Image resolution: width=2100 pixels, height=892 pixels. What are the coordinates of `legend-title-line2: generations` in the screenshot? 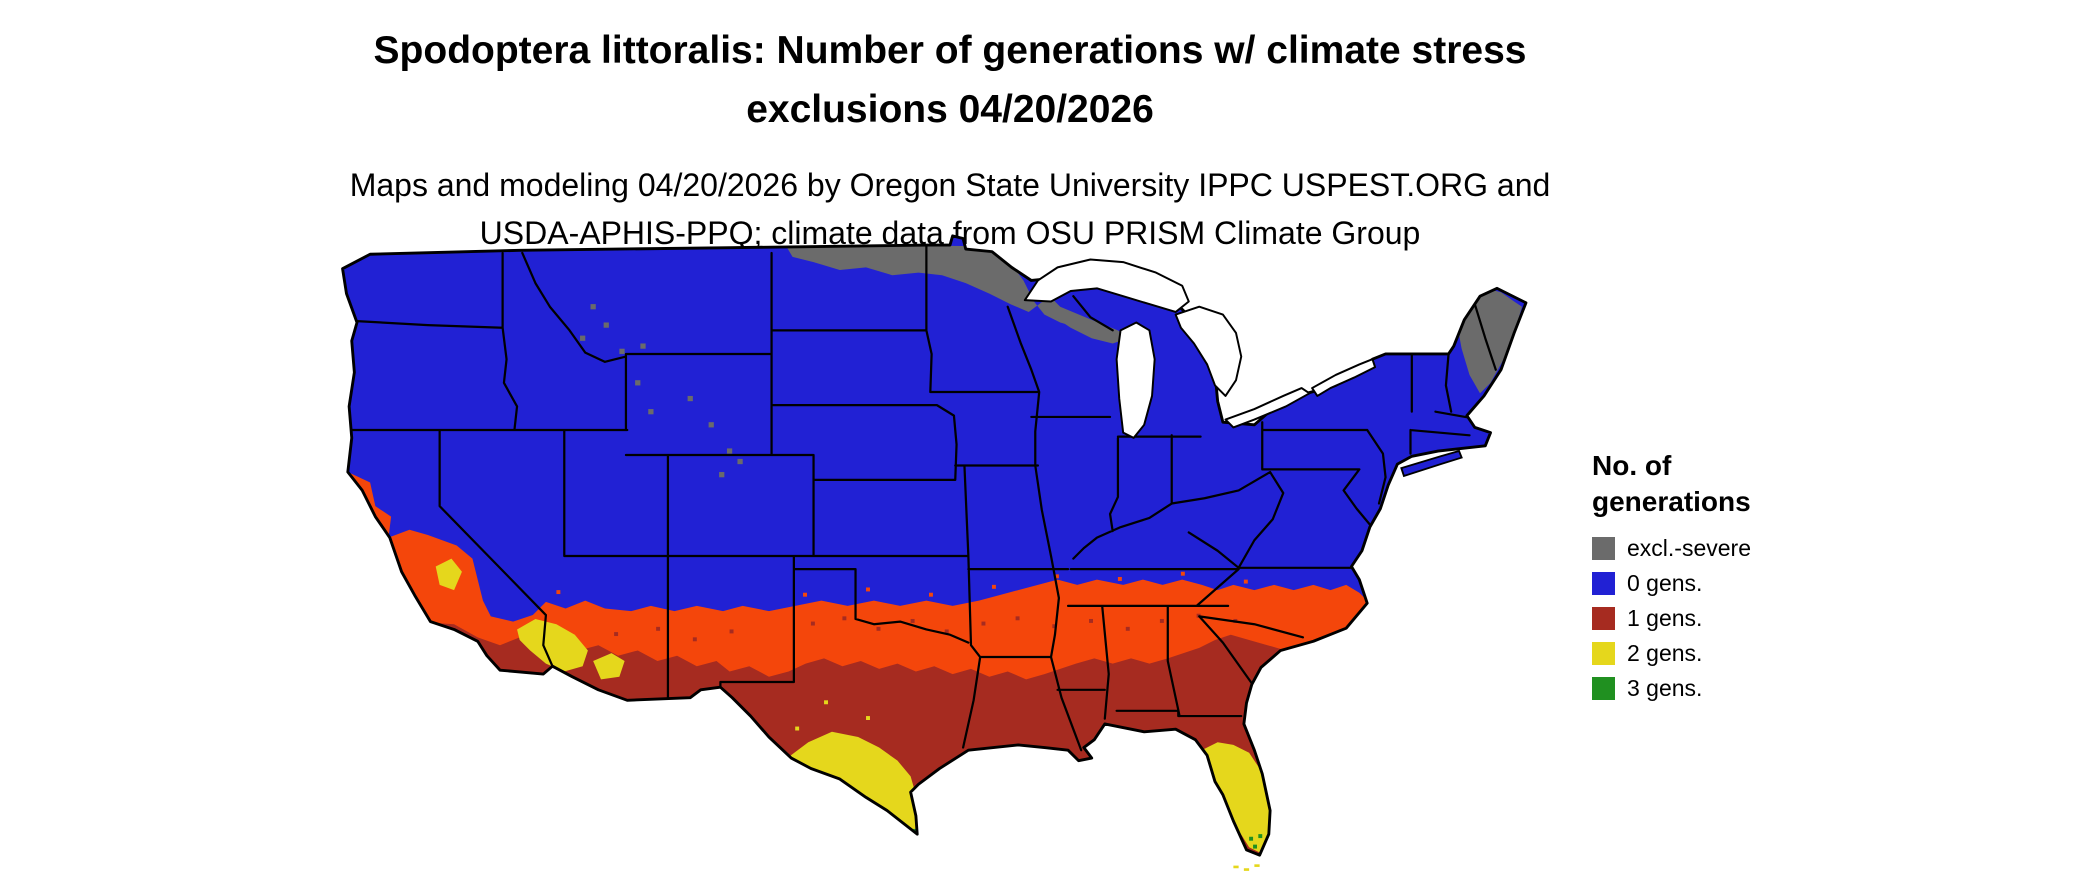 It's located at (1671, 502).